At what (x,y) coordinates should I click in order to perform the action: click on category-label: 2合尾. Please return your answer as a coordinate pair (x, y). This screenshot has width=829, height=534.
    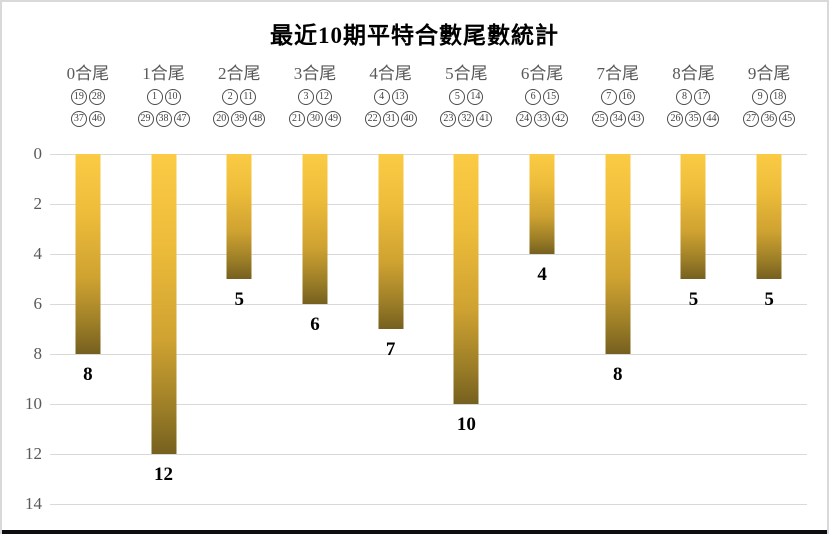
    Looking at the image, I should click on (239, 73).